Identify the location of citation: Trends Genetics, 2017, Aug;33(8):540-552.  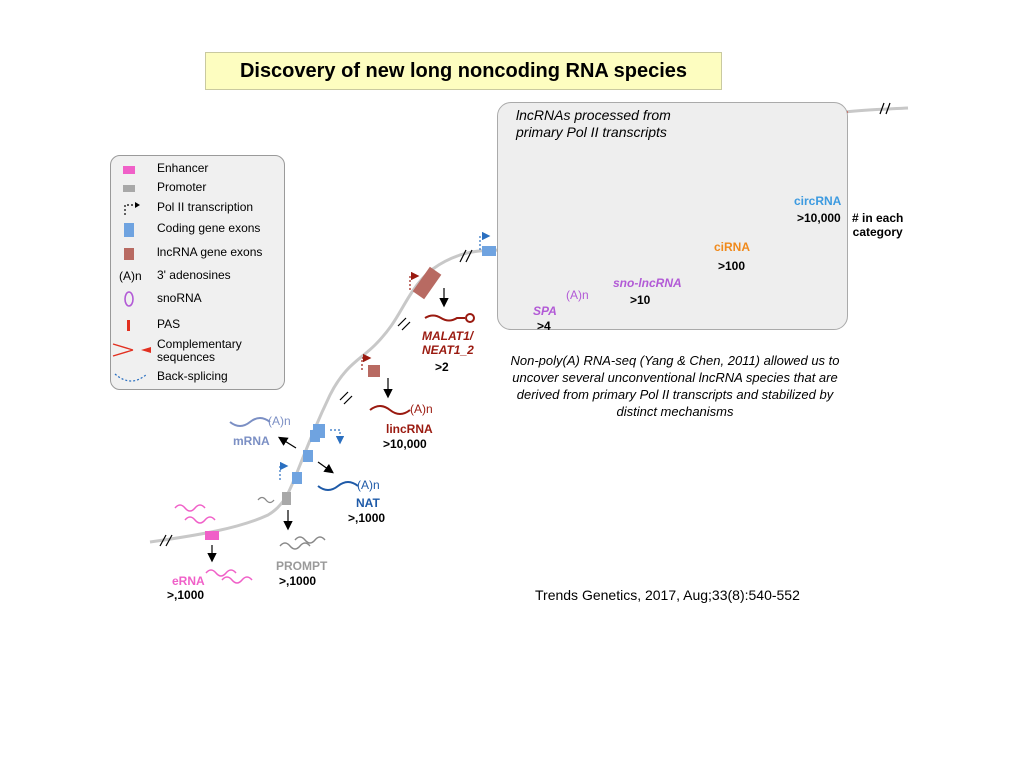
(667, 595).